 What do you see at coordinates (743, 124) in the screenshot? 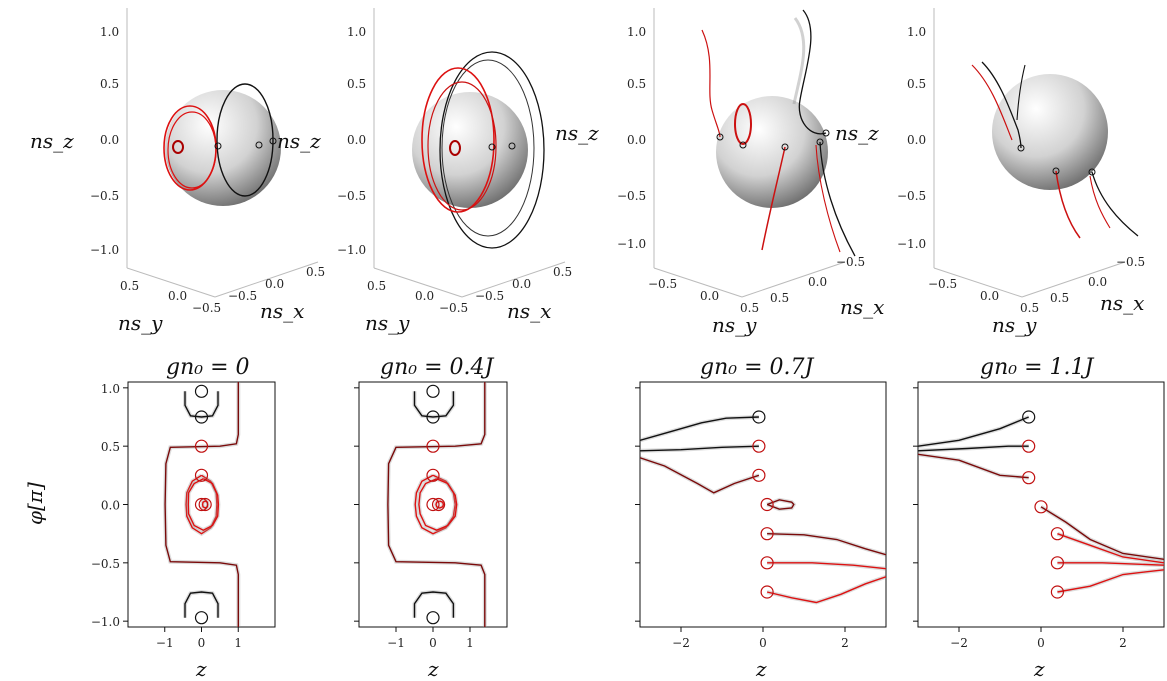
I see `trajectory-red-loop` at bounding box center [743, 124].